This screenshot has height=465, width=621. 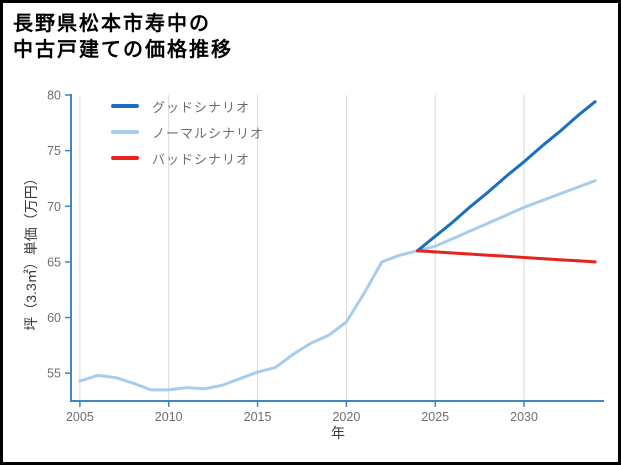 What do you see at coordinates (524, 417) in the screenshot?
I see `svg-text: 2030` at bounding box center [524, 417].